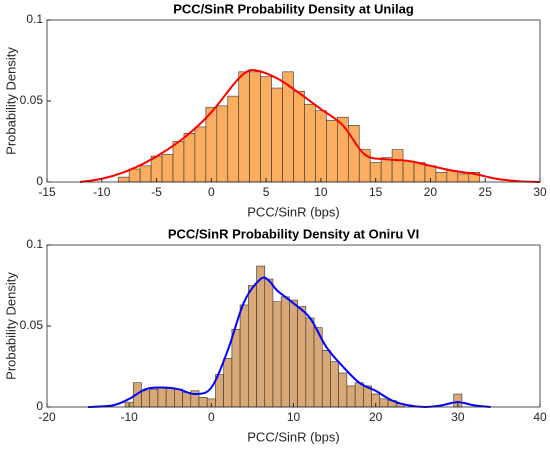 The height and width of the screenshot is (450, 550). I want to click on x-tick-label: -5, so click(156, 192).